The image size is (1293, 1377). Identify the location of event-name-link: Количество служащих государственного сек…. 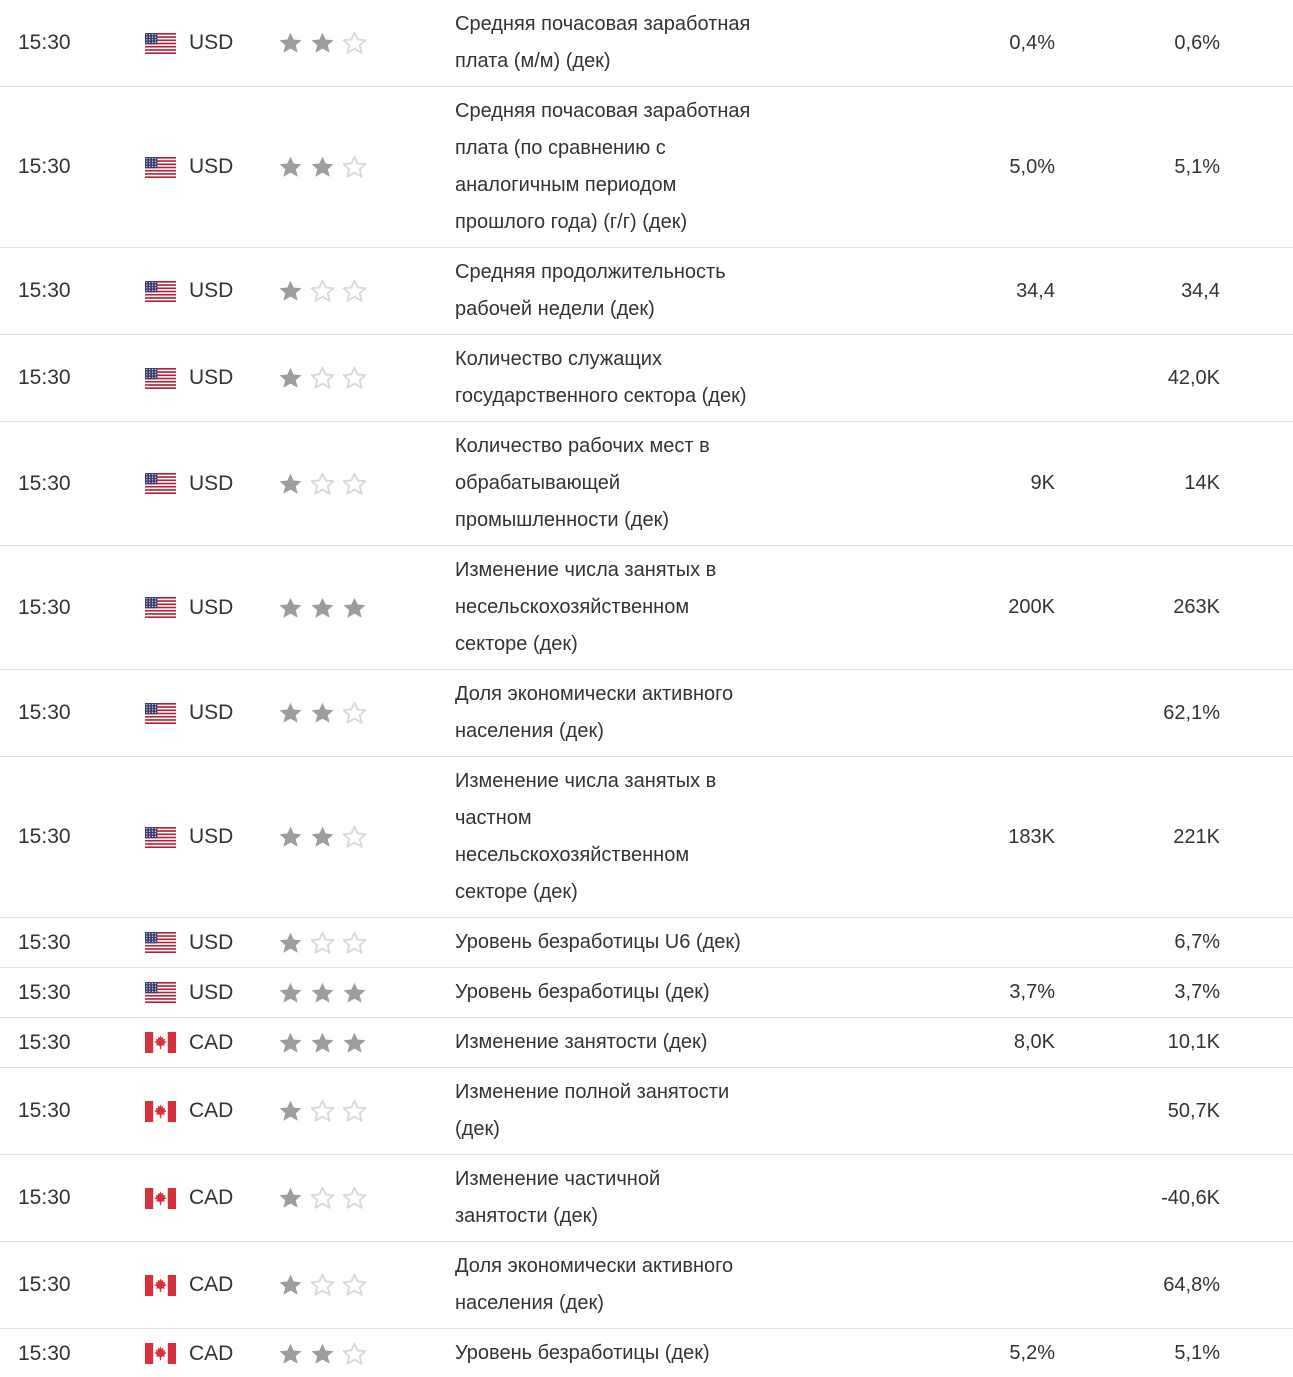
(601, 377).